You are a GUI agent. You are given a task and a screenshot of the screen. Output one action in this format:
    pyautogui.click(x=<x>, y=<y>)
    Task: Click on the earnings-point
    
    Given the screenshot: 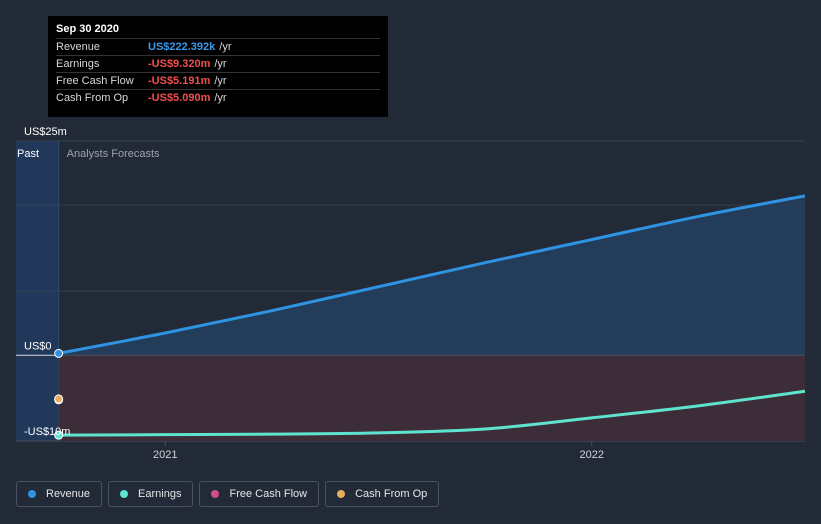 What is the action you would take?
    pyautogui.click(x=59, y=435)
    